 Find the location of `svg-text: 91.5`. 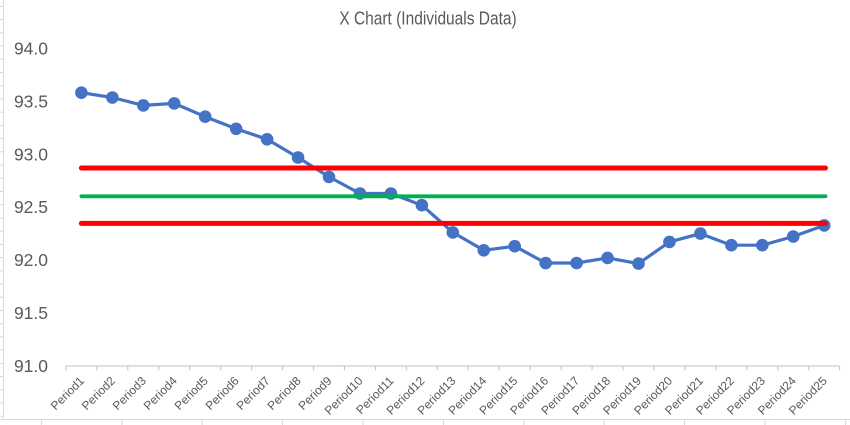

svg-text: 91.5 is located at coordinates (31, 313).